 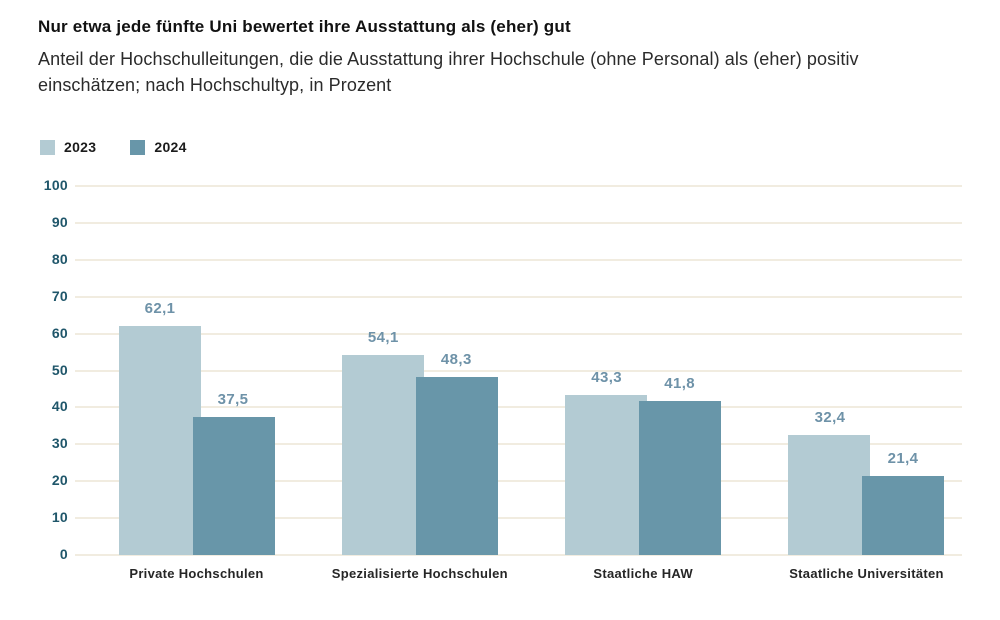 I want to click on y-tick-label: 100, so click(x=55, y=185).